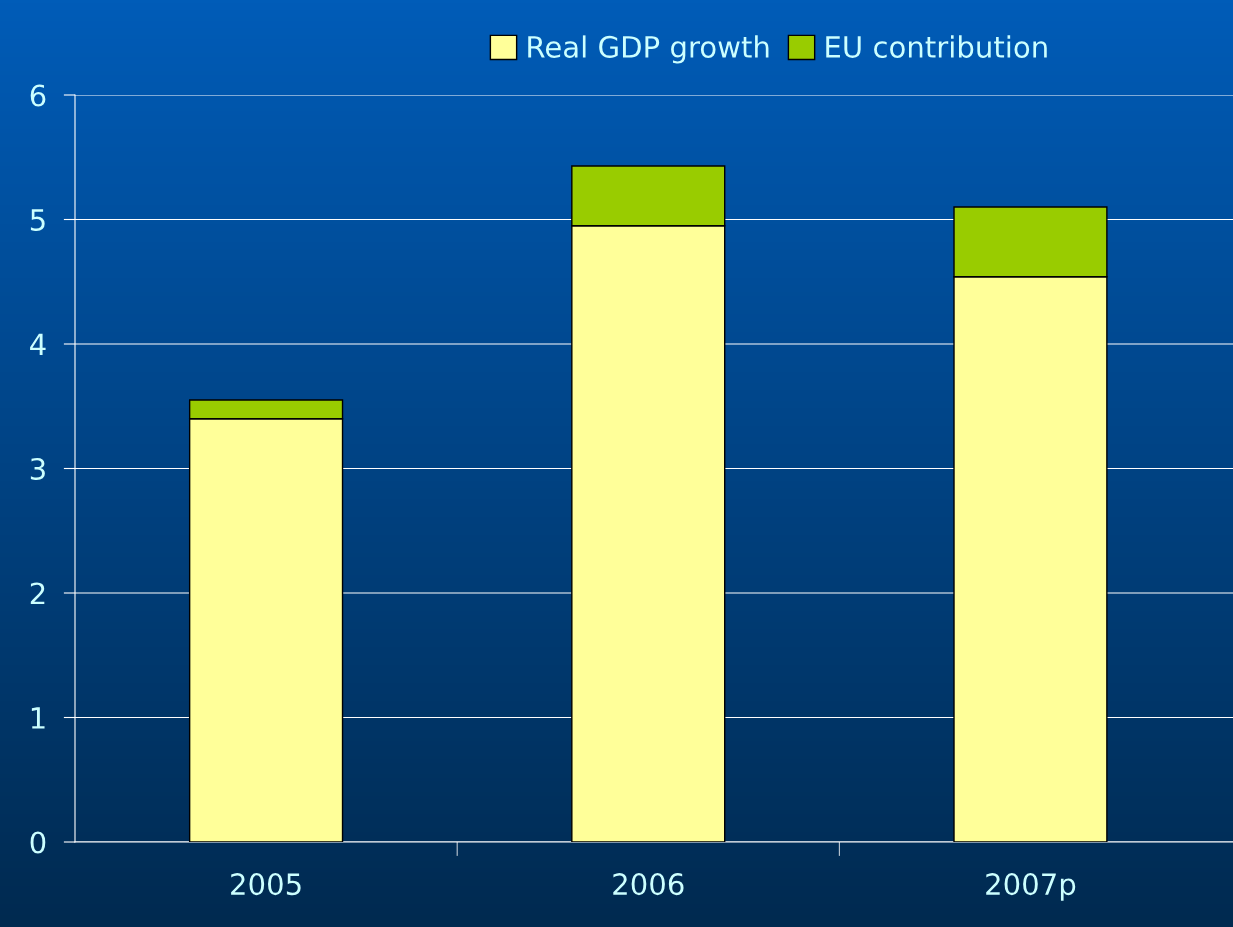  Describe the element at coordinates (37, 593) in the screenshot. I see `y-tick-label: 2` at that location.